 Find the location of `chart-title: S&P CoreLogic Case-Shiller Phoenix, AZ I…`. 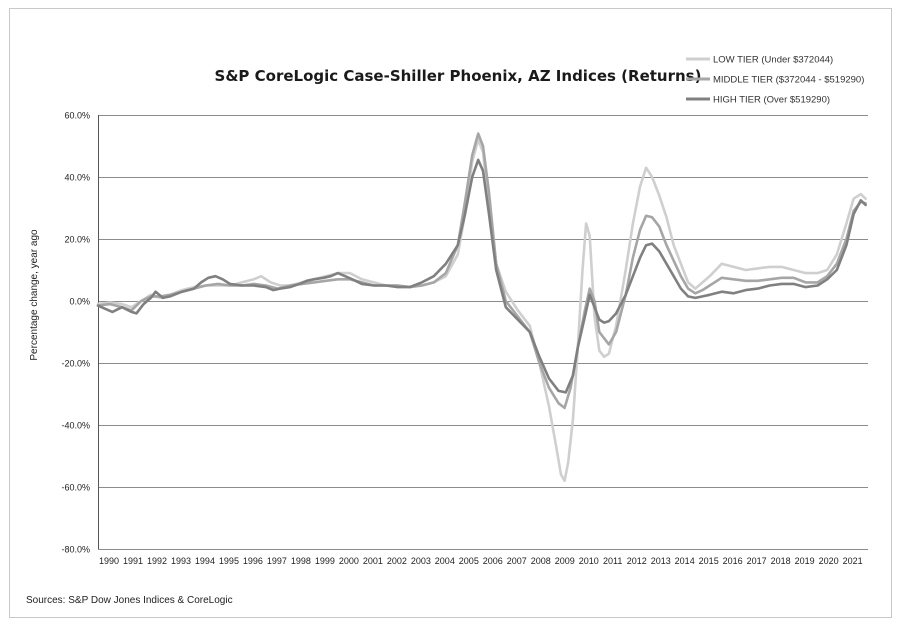

chart-title: S&P CoreLogic Case-Shiller Phoenix, AZ I… is located at coordinates (458, 76).